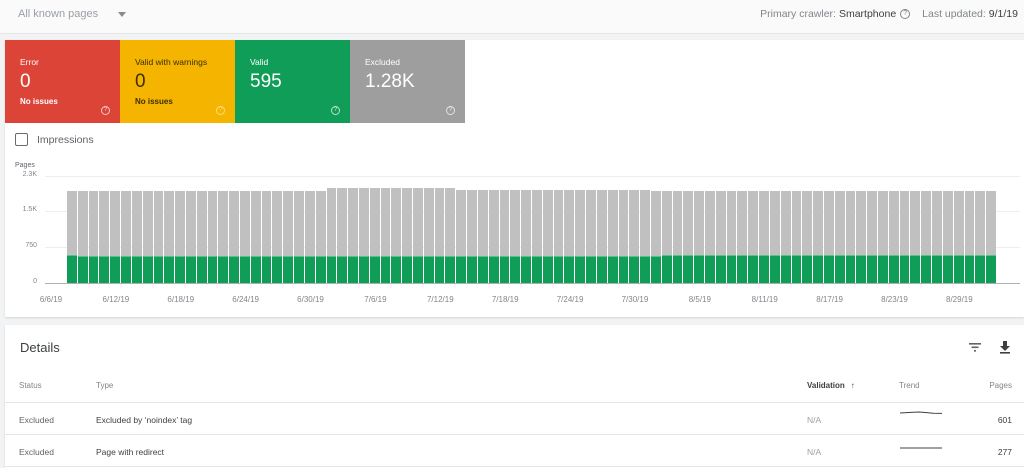 This screenshot has width=1024, height=468. What do you see at coordinates (1000, 385) in the screenshot?
I see `column-header-pages: Pages` at bounding box center [1000, 385].